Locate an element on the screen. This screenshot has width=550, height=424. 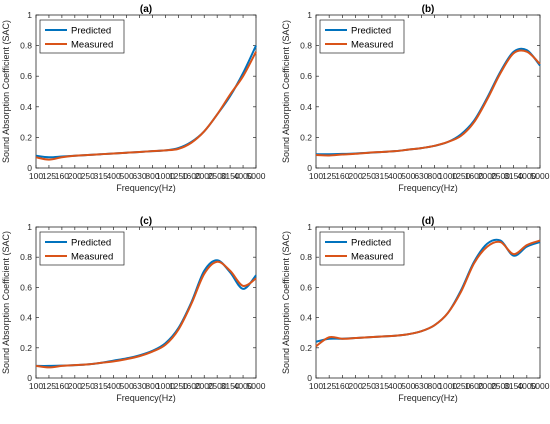
x-tick-label: 800 is located at coordinates (434, 176).